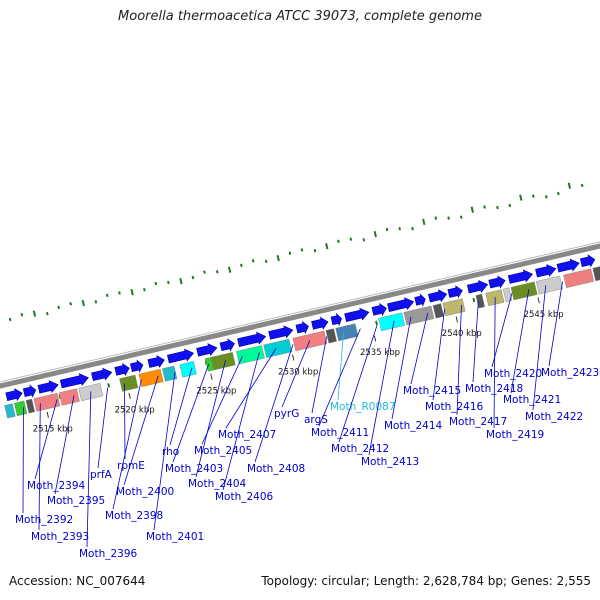 The height and width of the screenshot is (600, 600). What do you see at coordinates (513, 374) in the screenshot?
I see `gene-label: Moth_2420` at bounding box center [513, 374].